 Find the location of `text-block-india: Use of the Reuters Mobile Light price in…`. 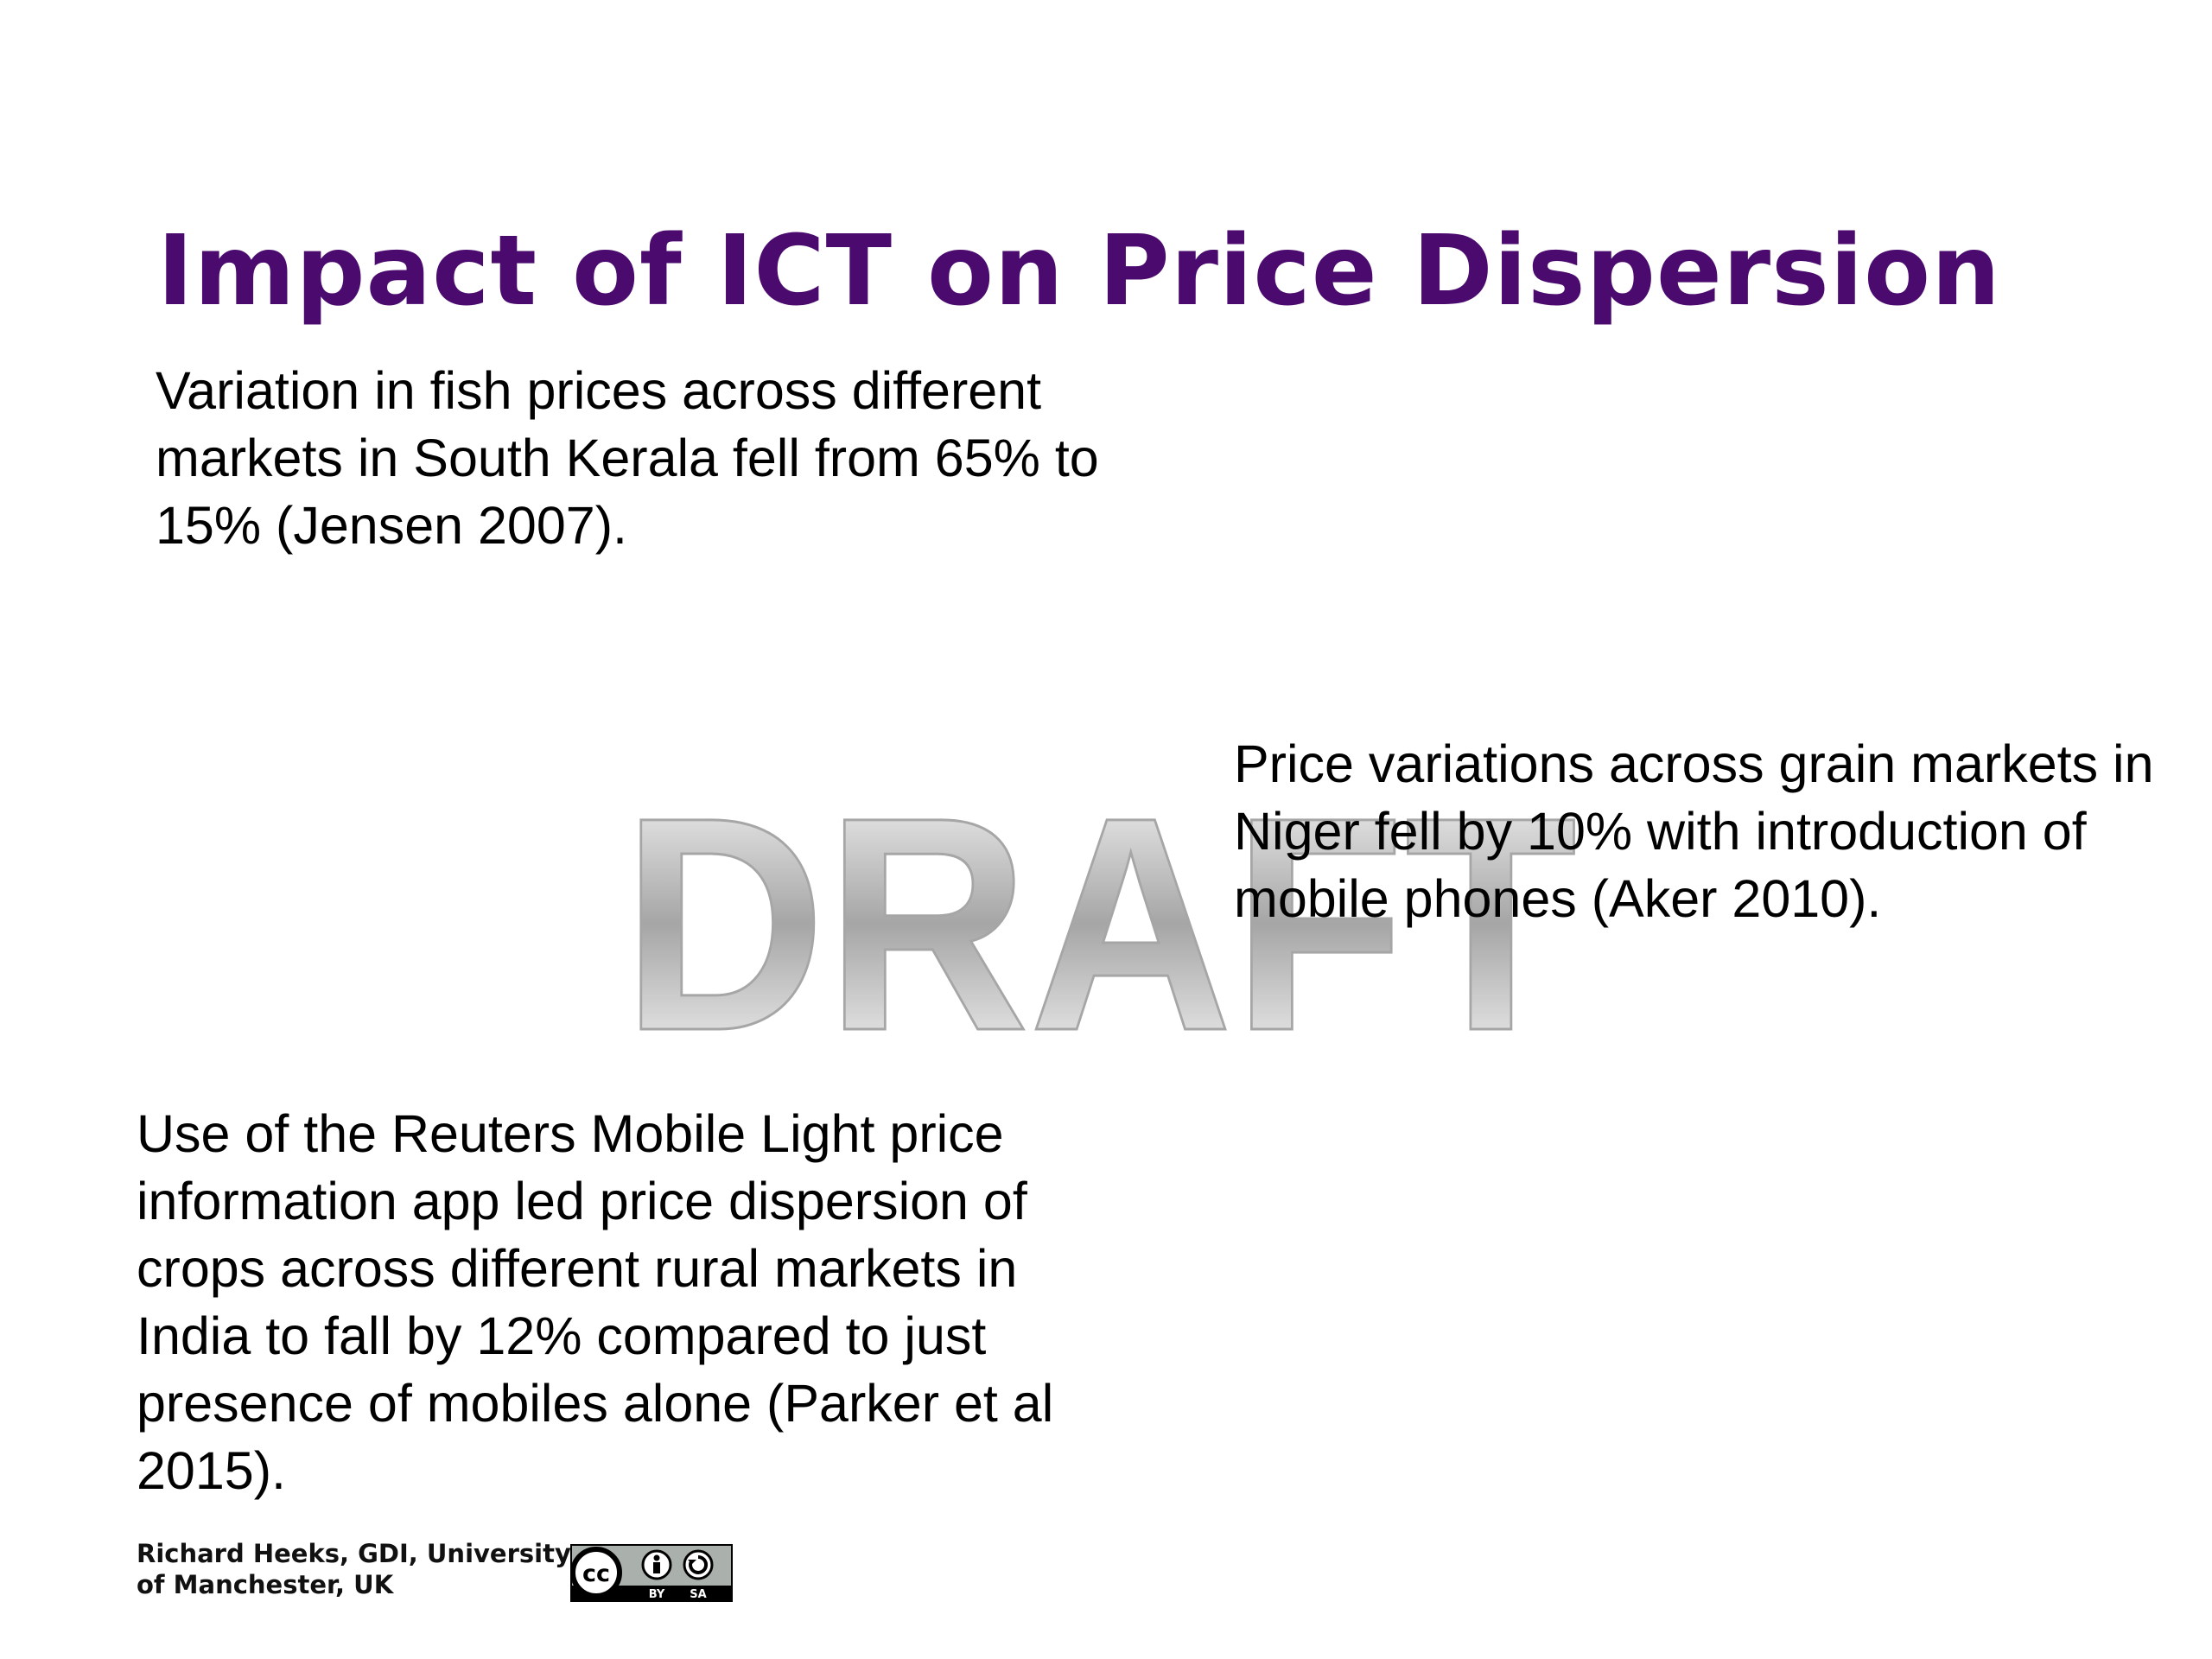

text-block-india: Use of the Reuters Mobile Light price in… is located at coordinates (595, 1302).